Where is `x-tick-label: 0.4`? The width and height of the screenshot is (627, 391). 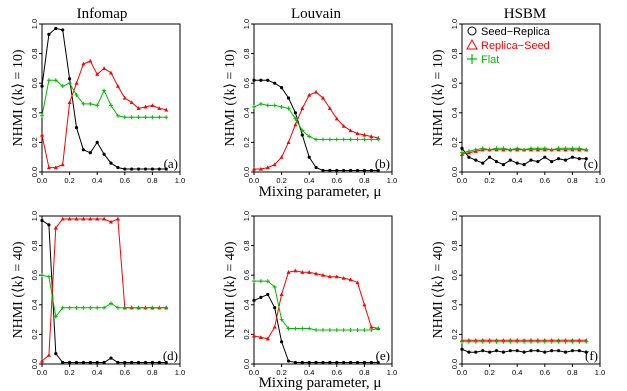
x-tick-label: 0.4 is located at coordinates (97, 372).